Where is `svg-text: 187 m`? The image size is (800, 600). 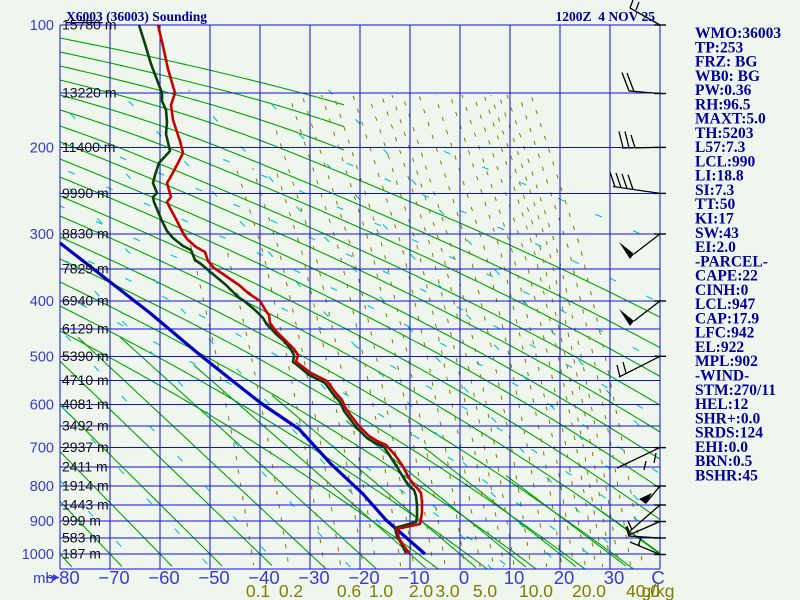
svg-text: 187 m is located at coordinates (81, 554).